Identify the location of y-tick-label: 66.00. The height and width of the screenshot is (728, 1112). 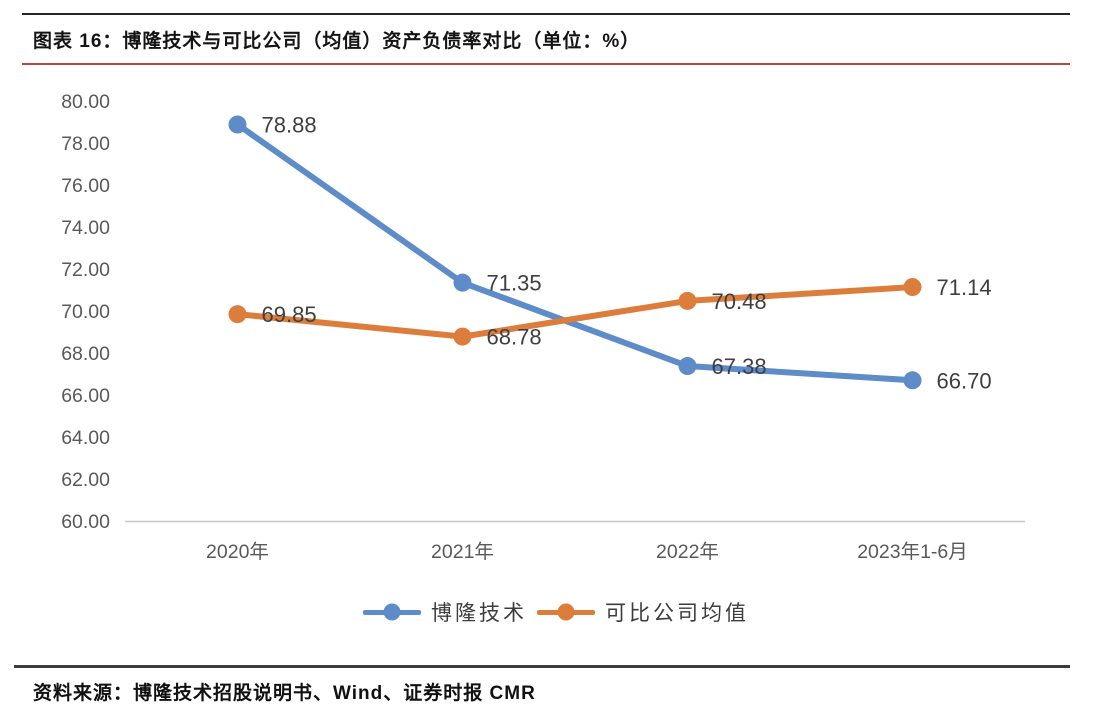
(85, 396).